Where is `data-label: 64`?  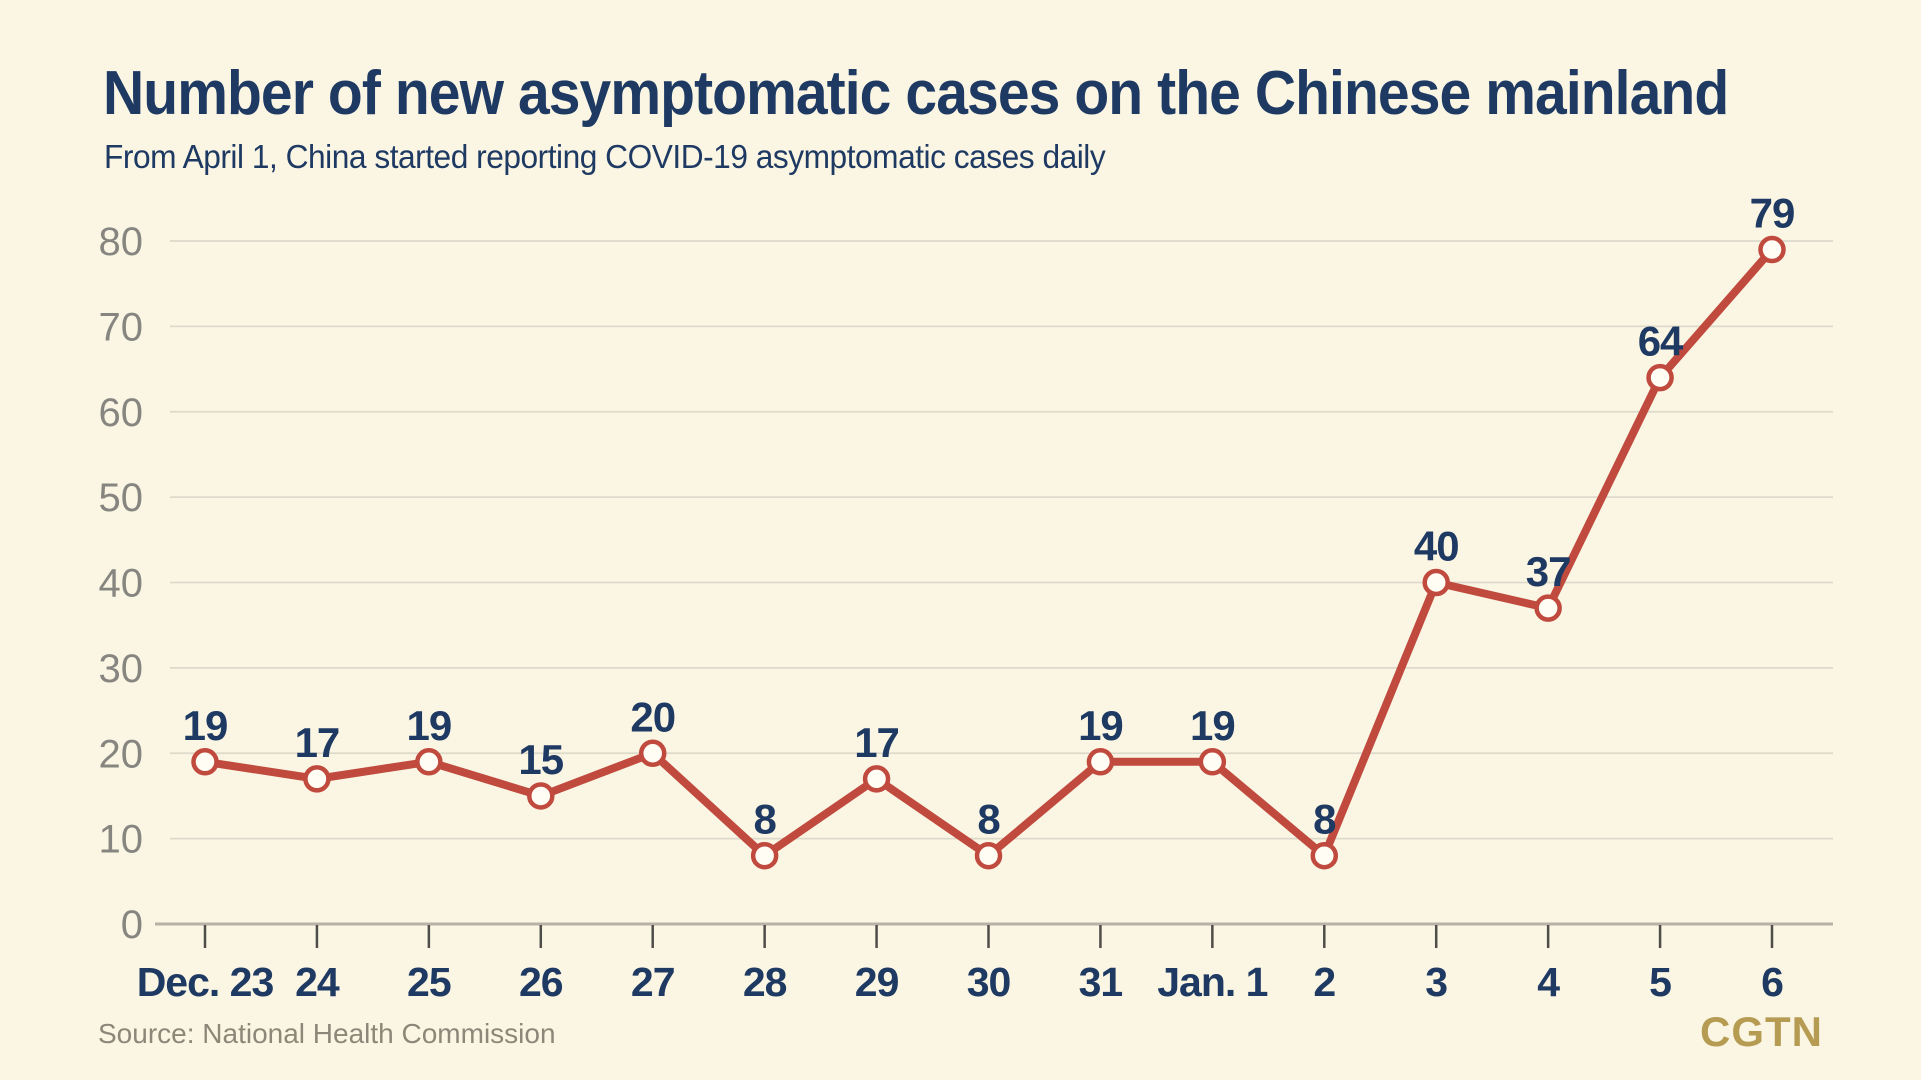
data-label: 64 is located at coordinates (1661, 341).